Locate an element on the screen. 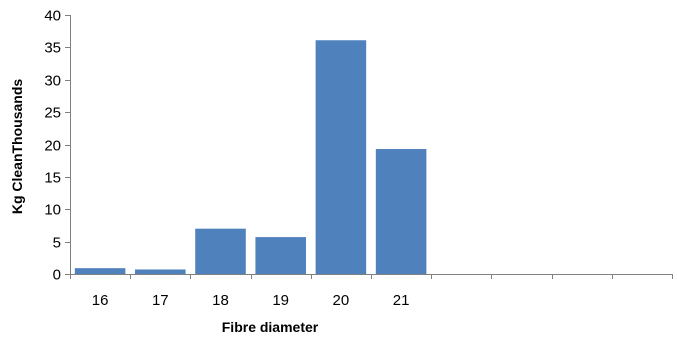  x-tick-label: 18 is located at coordinates (220, 300).